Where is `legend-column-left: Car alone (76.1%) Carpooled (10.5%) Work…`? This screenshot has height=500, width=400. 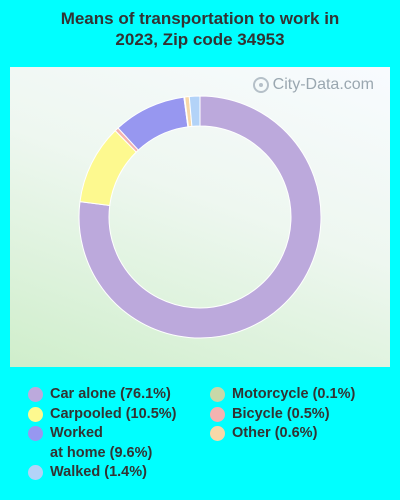 legend-column-left: Car alone (76.1%) Carpooled (10.5%) Work… is located at coordinates (118, 434).